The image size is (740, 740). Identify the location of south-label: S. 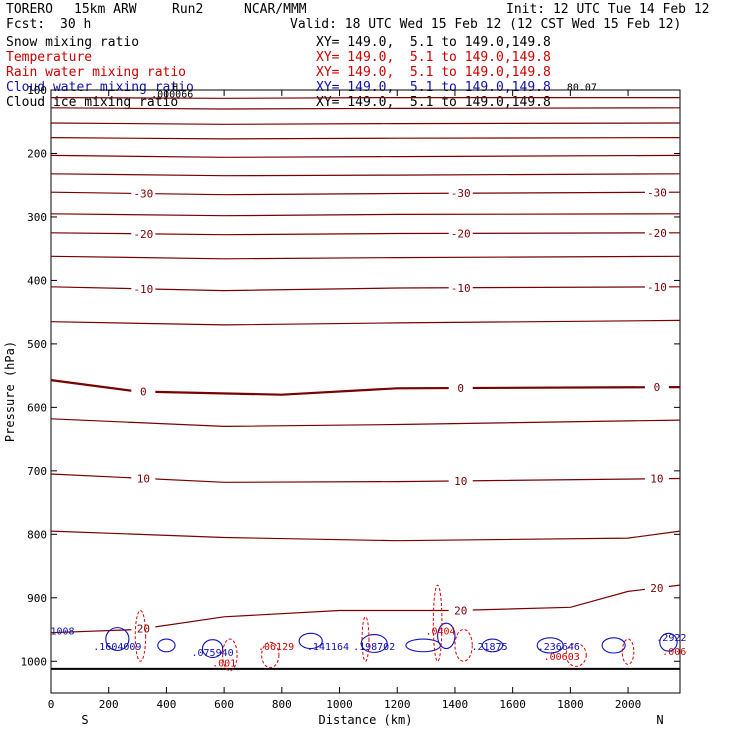
(84, 720).